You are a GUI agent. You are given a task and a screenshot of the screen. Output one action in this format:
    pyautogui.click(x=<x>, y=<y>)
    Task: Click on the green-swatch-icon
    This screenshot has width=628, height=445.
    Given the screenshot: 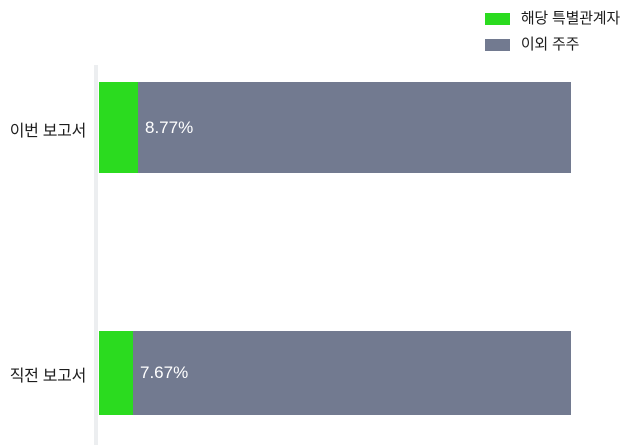 What is the action you would take?
    pyautogui.click(x=497, y=19)
    